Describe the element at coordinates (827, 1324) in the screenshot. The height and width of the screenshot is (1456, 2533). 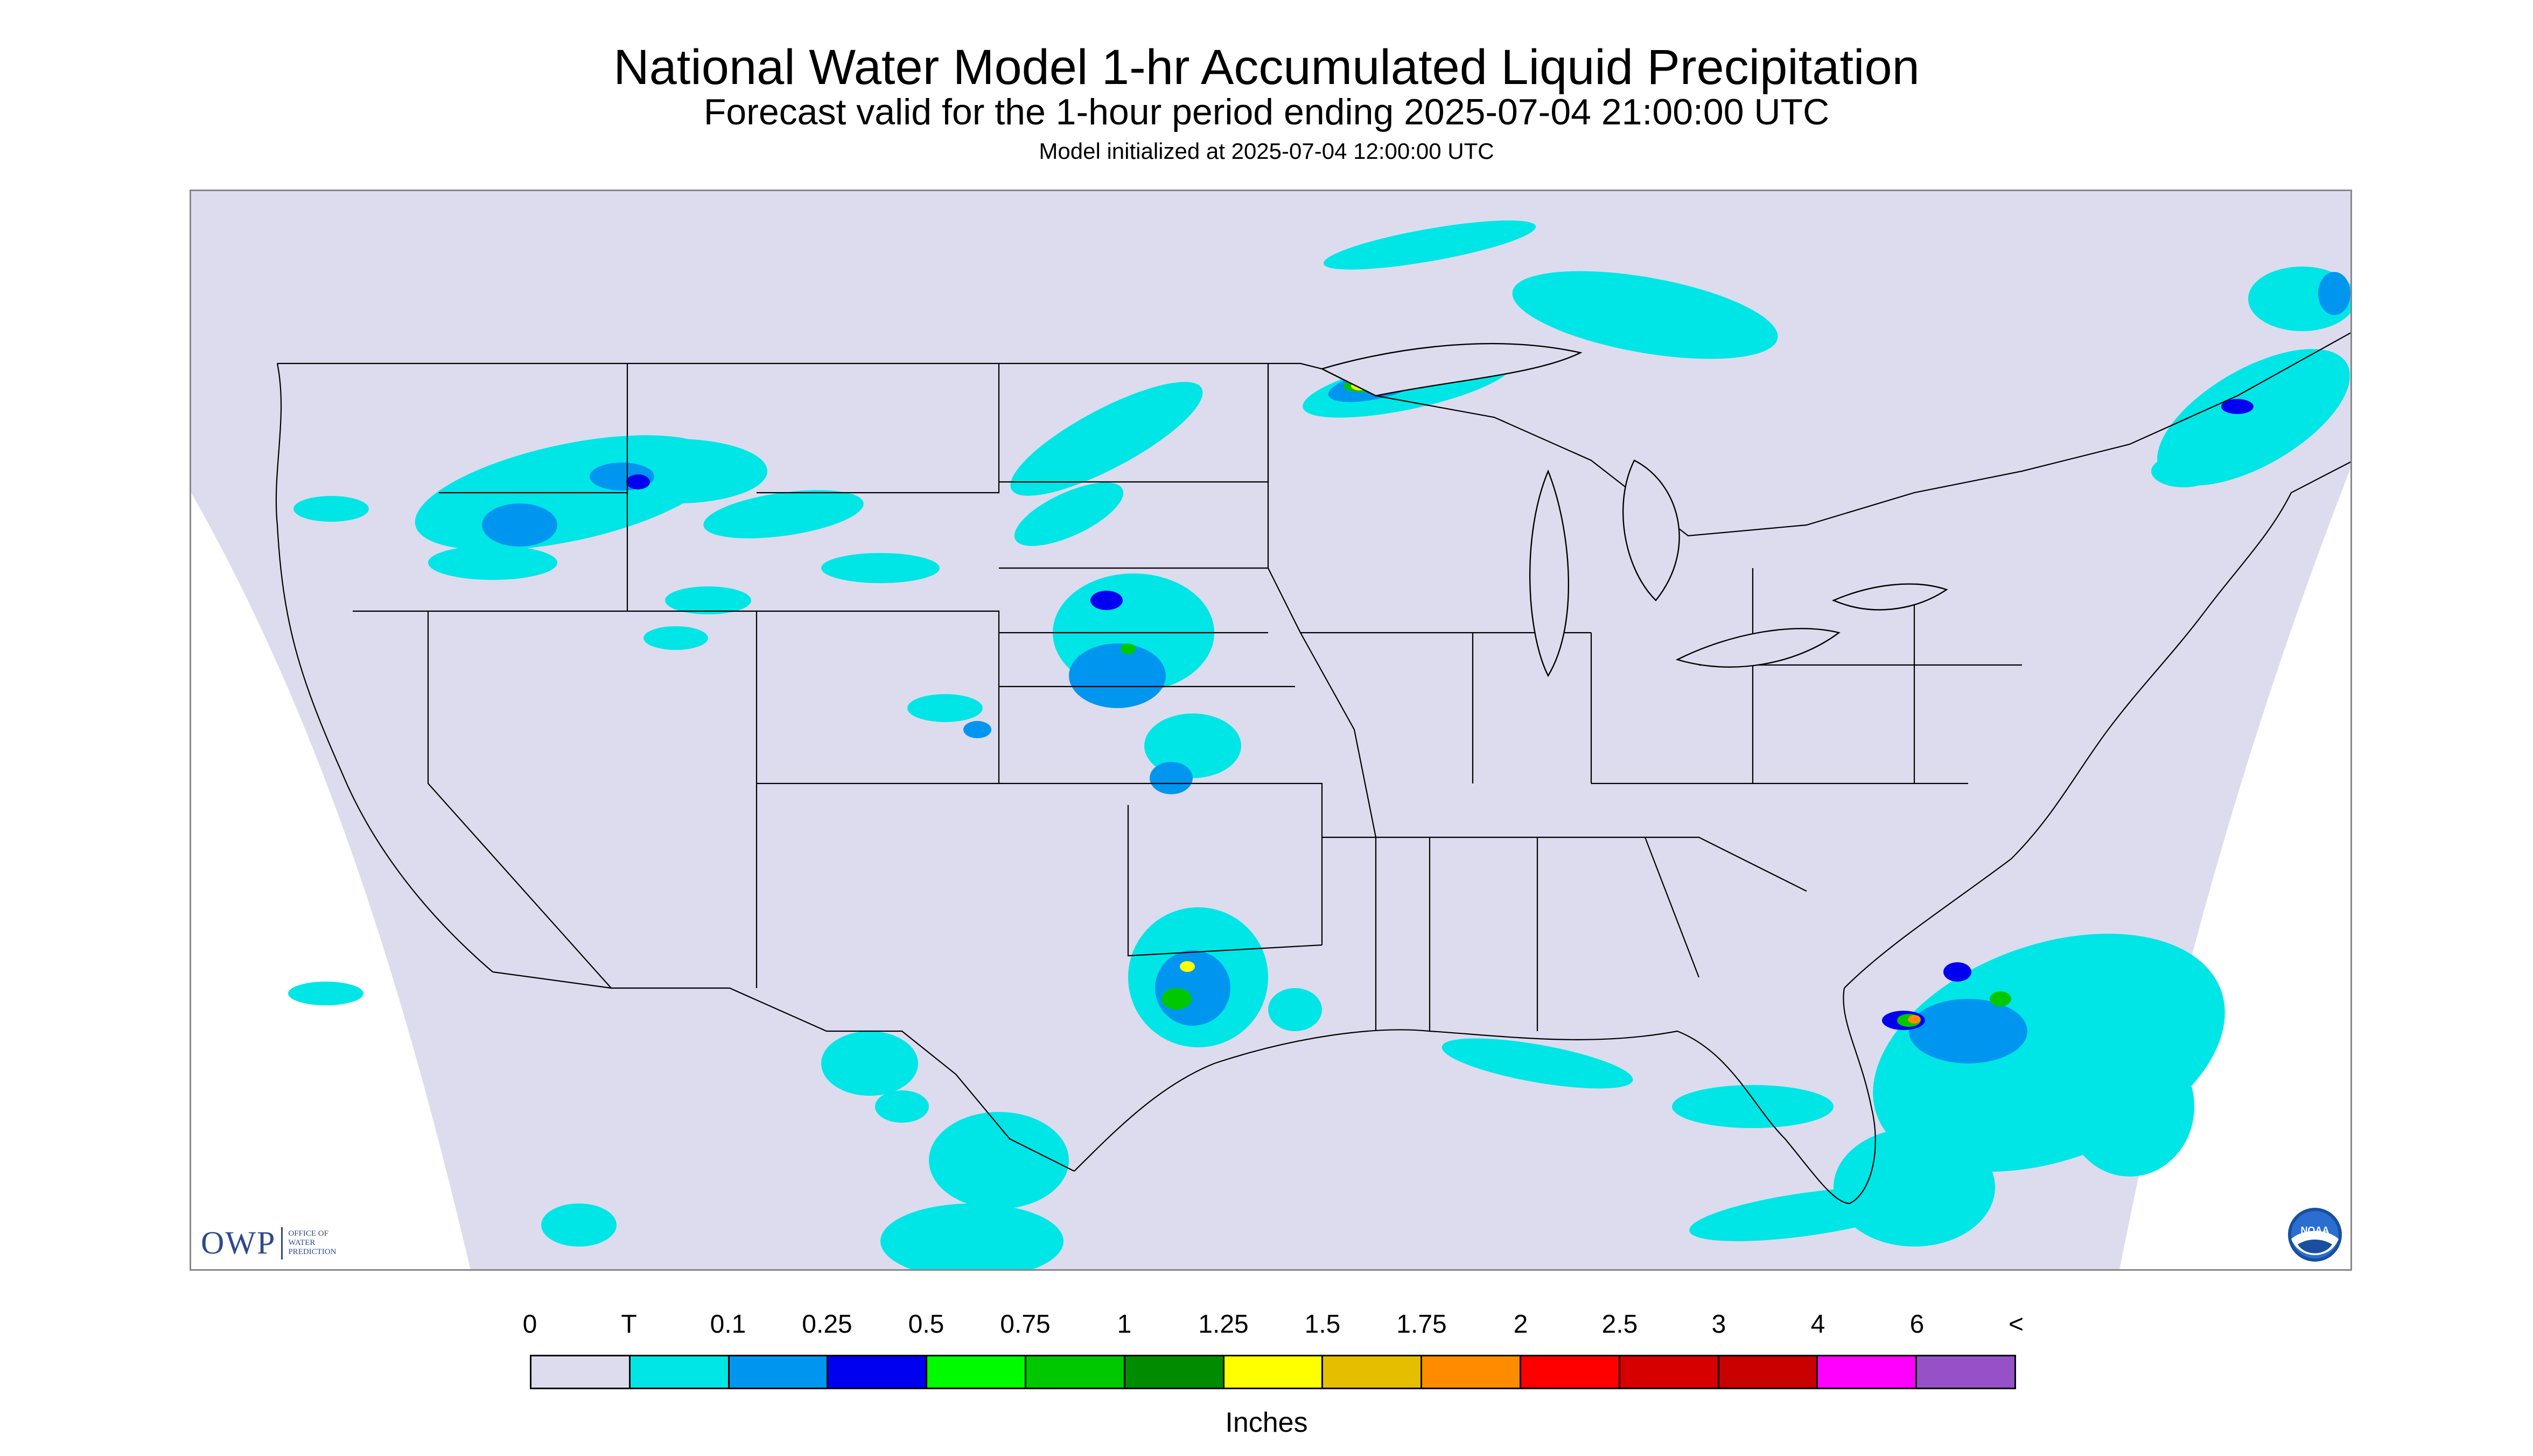
I see `legend-label: 0.25` at that location.